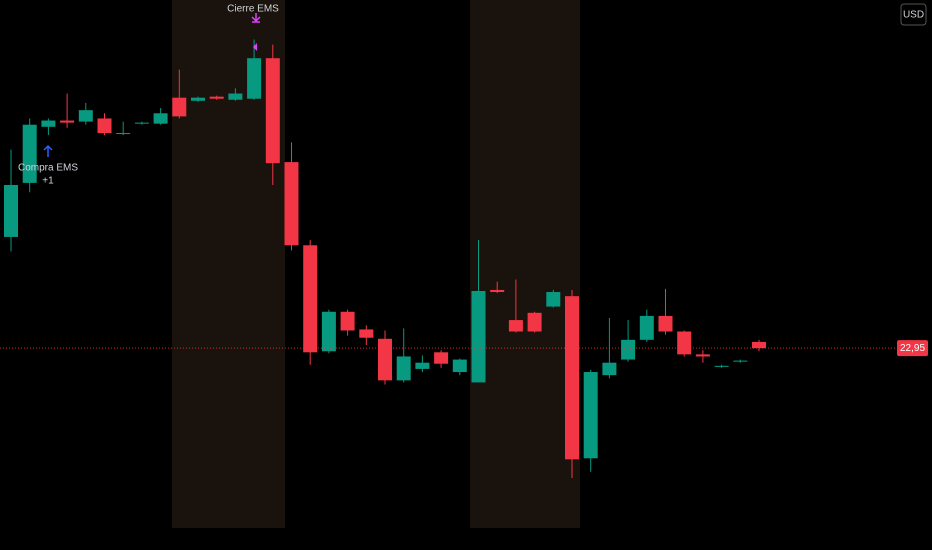 The height and width of the screenshot is (550, 932). I want to click on price-tag, so click(912, 348).